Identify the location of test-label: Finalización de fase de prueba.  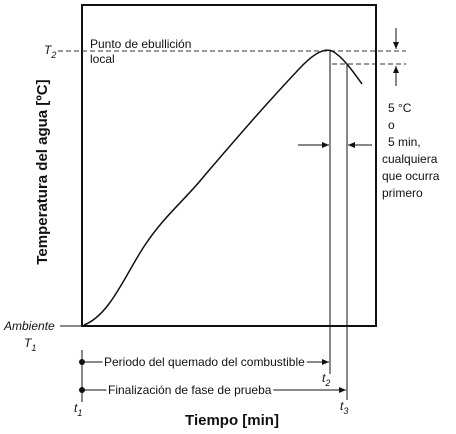
(190, 390).